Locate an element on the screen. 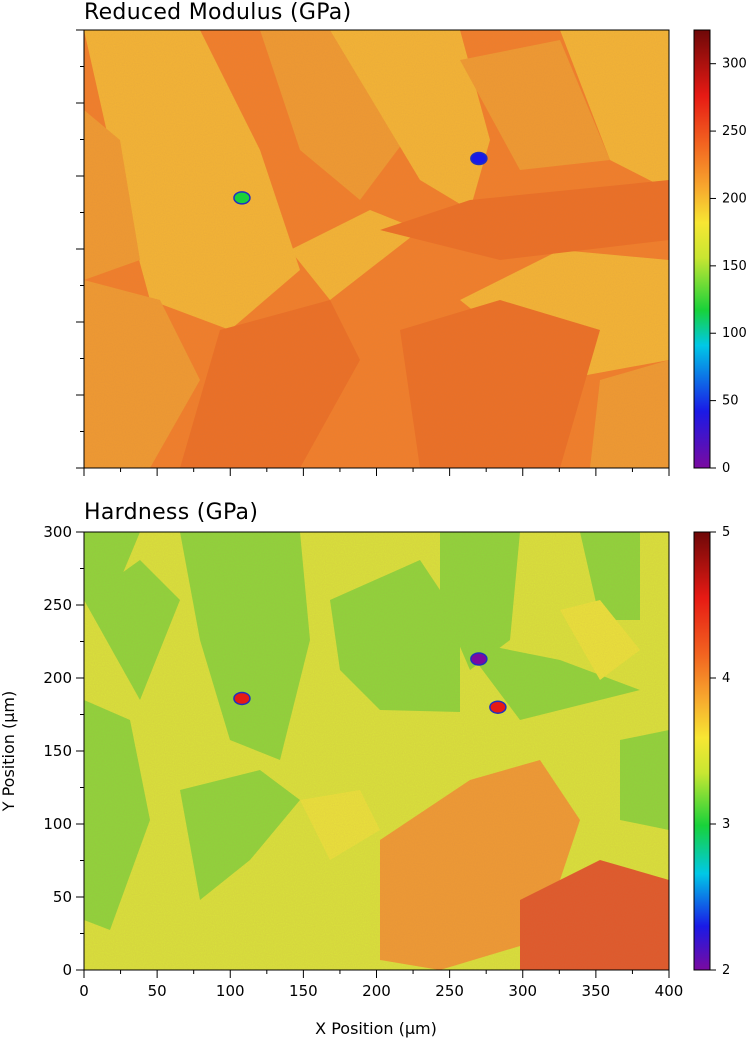 The width and height of the screenshot is (750, 1043). y-tick-label: 200 is located at coordinates (57, 678).